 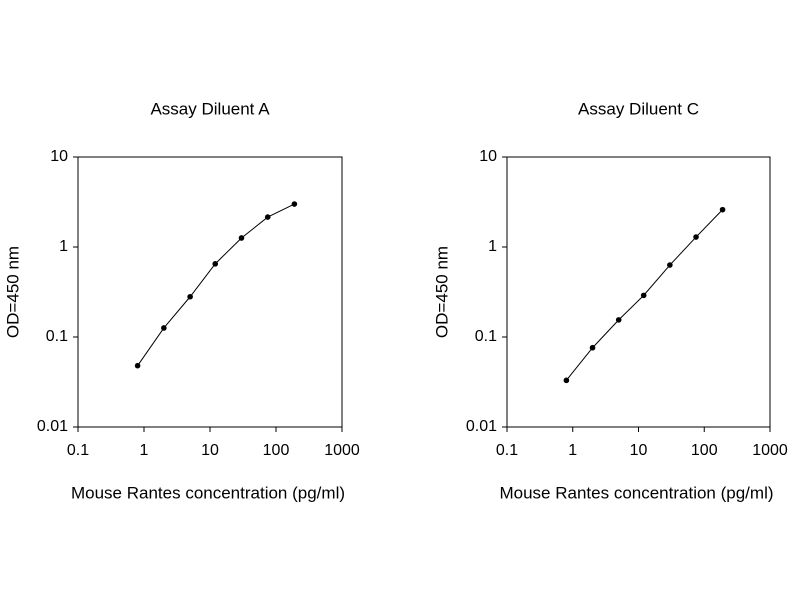 What do you see at coordinates (210, 108) in the screenshot?
I see `chart-title: Assay Diluent A` at bounding box center [210, 108].